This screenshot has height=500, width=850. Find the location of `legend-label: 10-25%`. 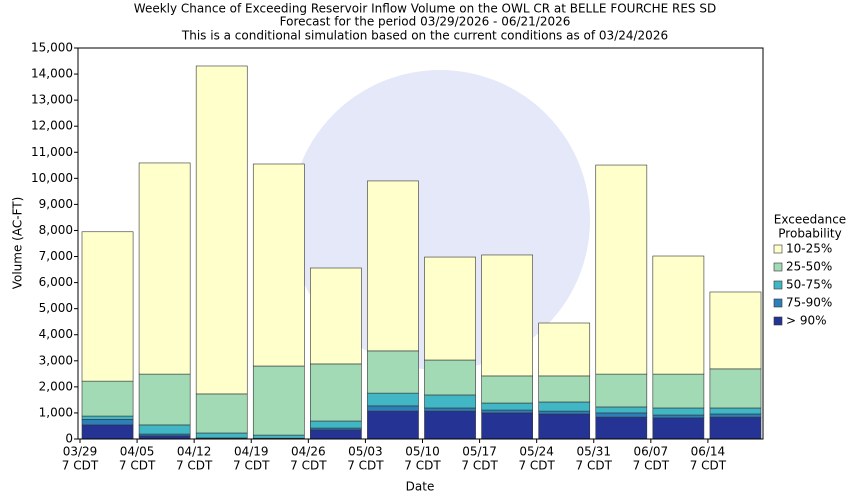

legend-label: 10-25% is located at coordinates (809, 249).